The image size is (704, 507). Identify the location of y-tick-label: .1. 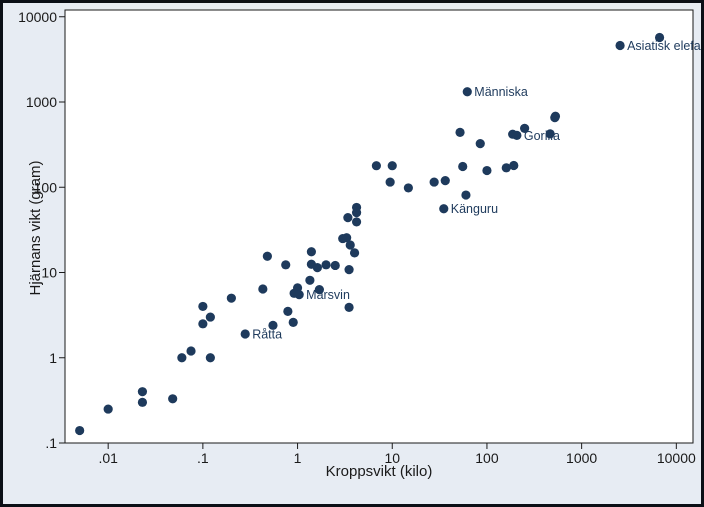
(51, 443).